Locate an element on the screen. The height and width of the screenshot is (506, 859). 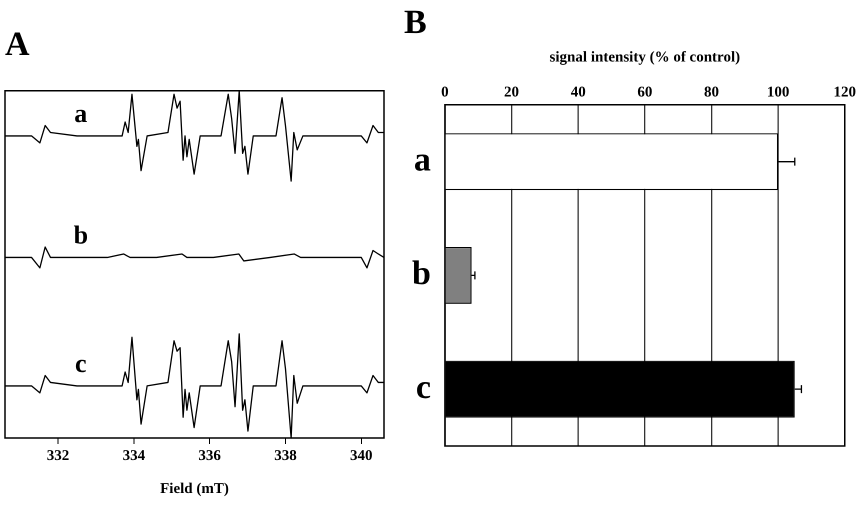
x-axis-title: signal intensity (% of control) is located at coordinates (645, 58).